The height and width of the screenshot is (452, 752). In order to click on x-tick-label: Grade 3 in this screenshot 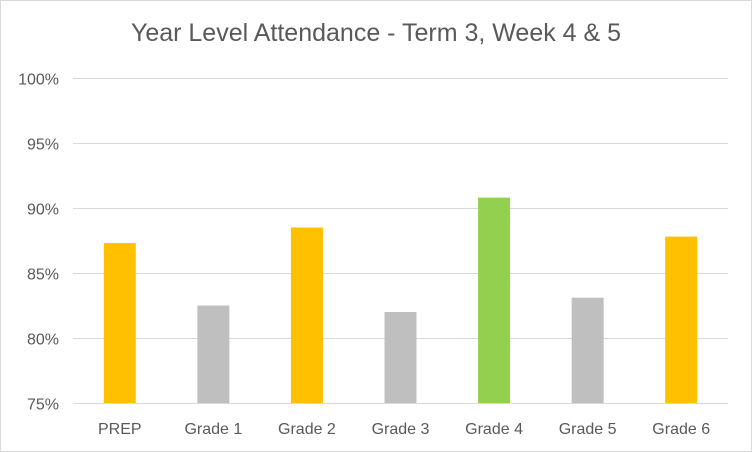, I will do `click(401, 429)`.